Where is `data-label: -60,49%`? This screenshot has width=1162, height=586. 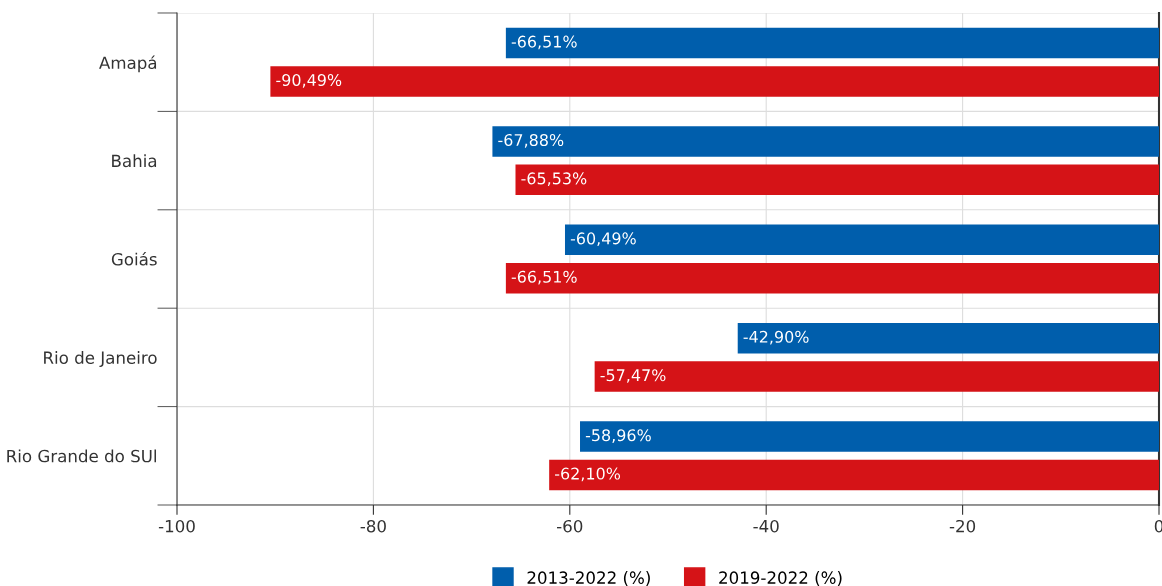 data-label: -60,49% is located at coordinates (603, 239).